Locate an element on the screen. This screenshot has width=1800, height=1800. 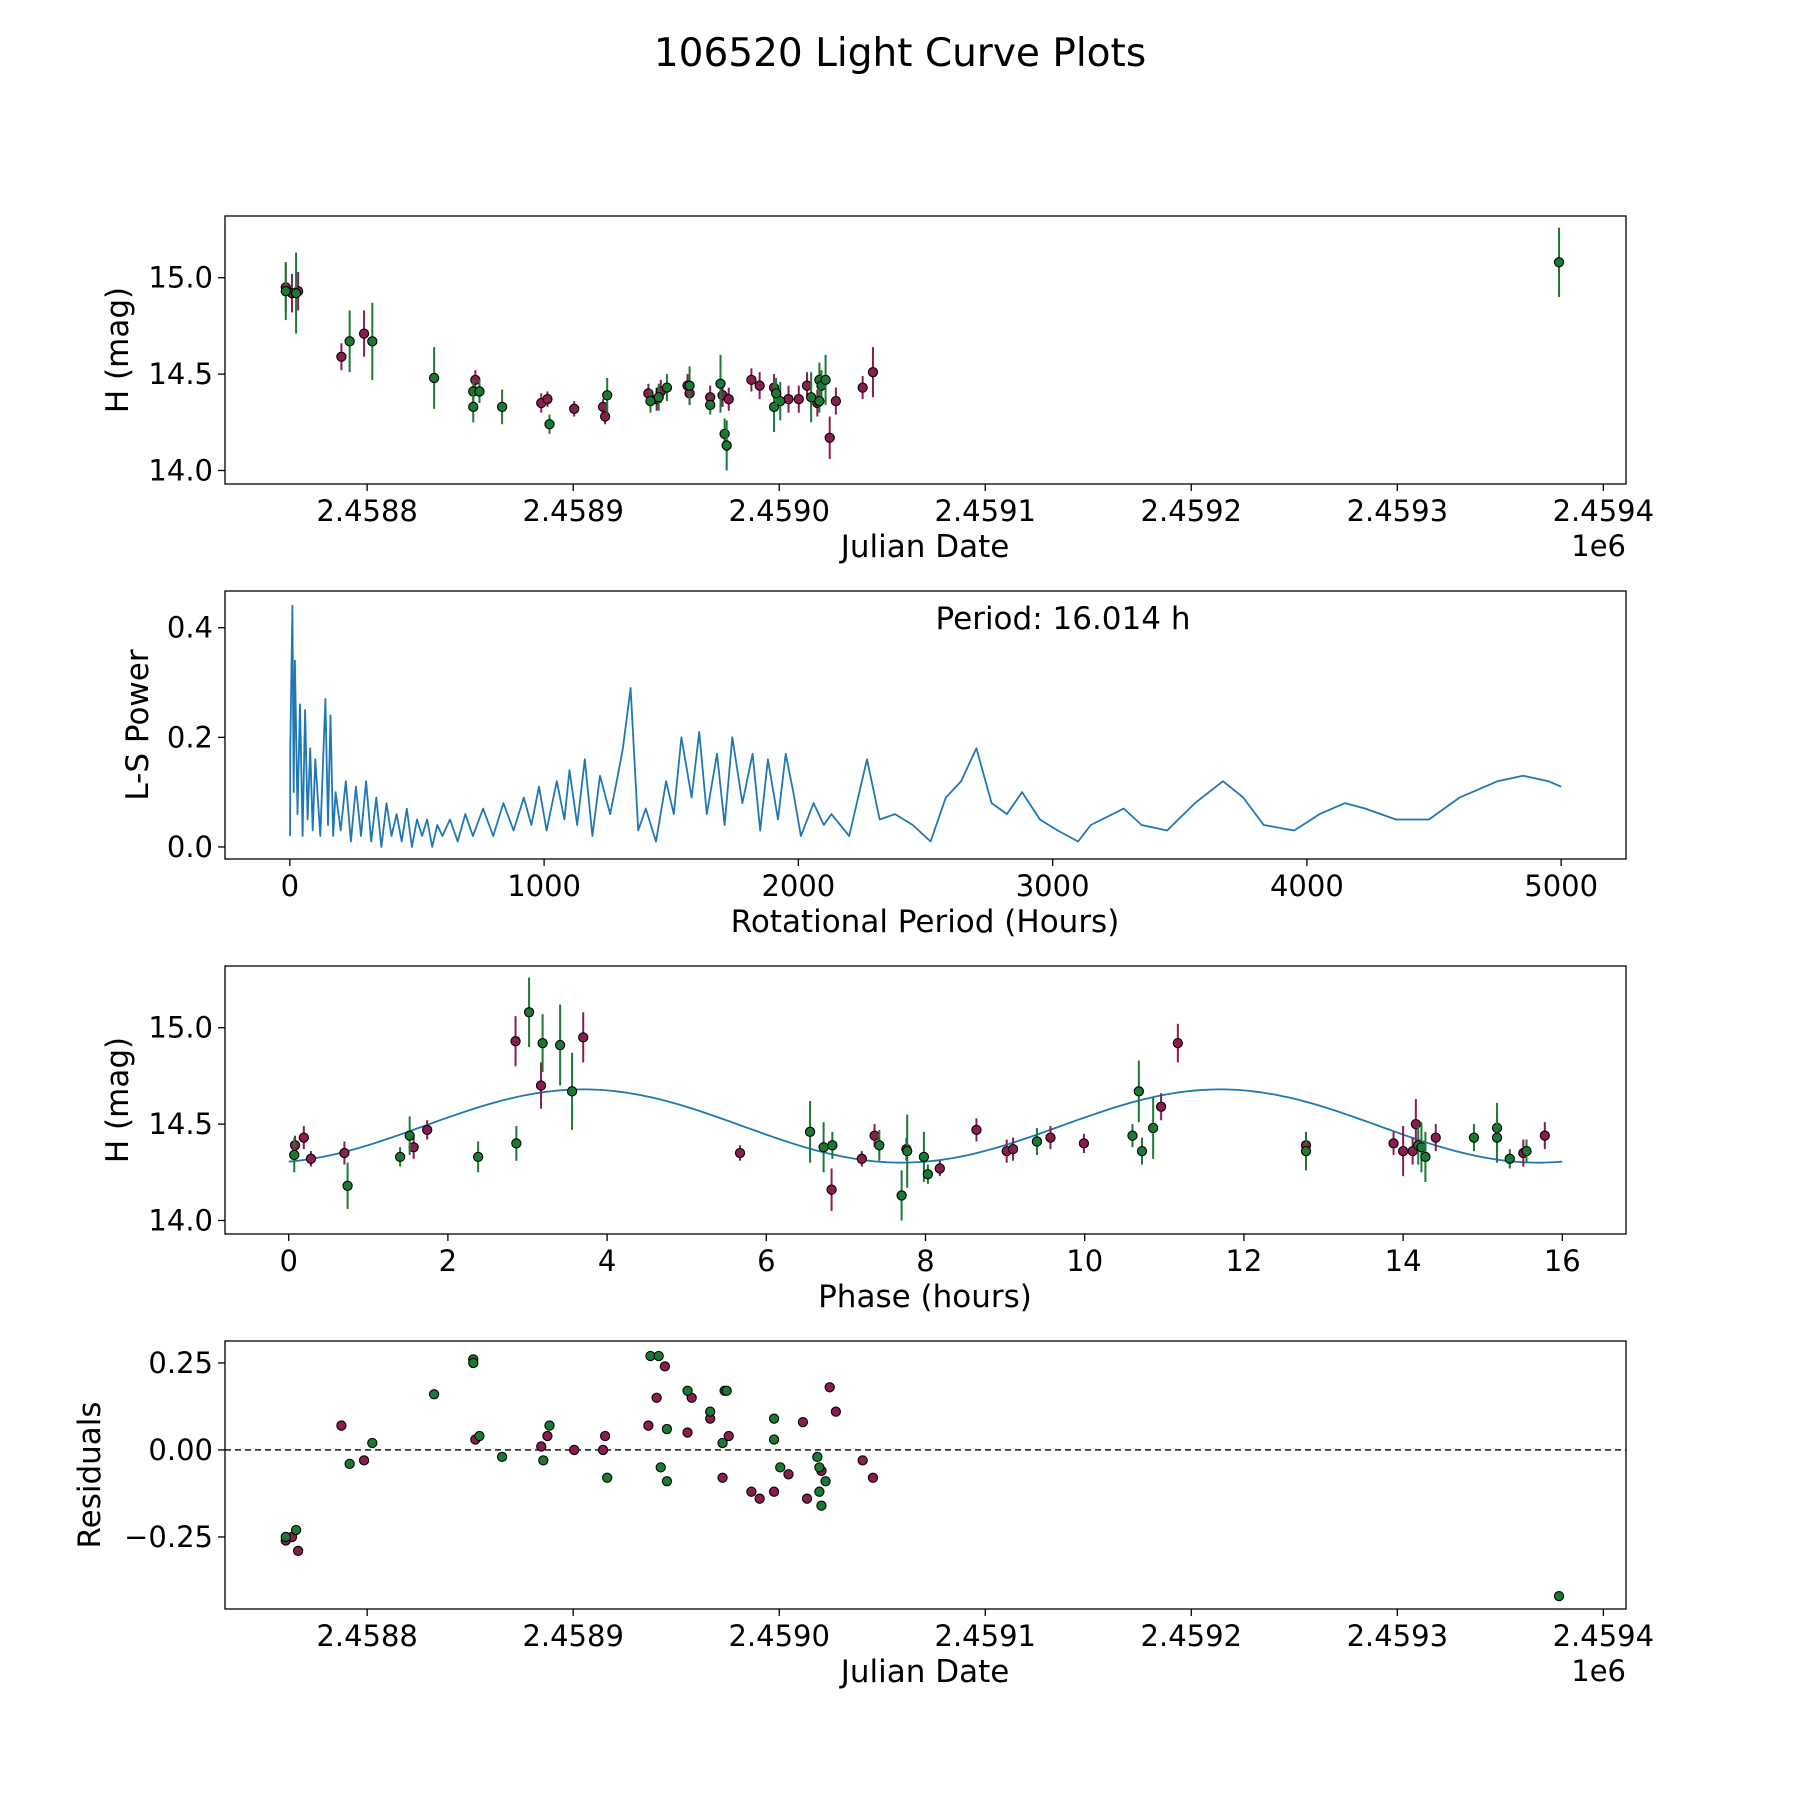
residuals-axes-frame is located at coordinates (925, 1475).